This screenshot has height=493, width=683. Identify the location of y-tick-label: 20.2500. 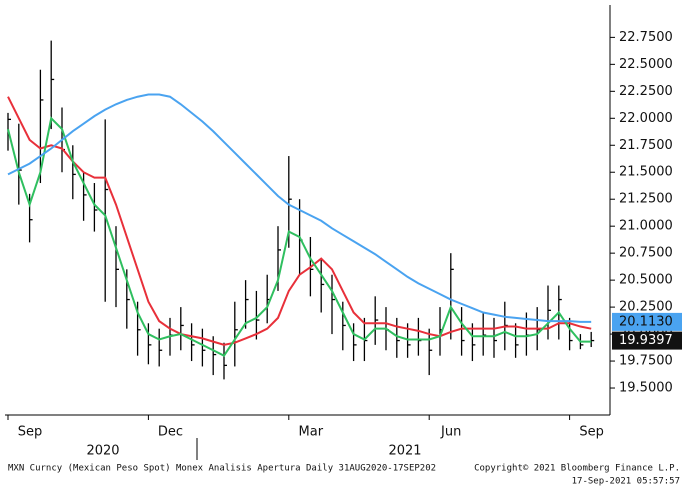
(646, 307).